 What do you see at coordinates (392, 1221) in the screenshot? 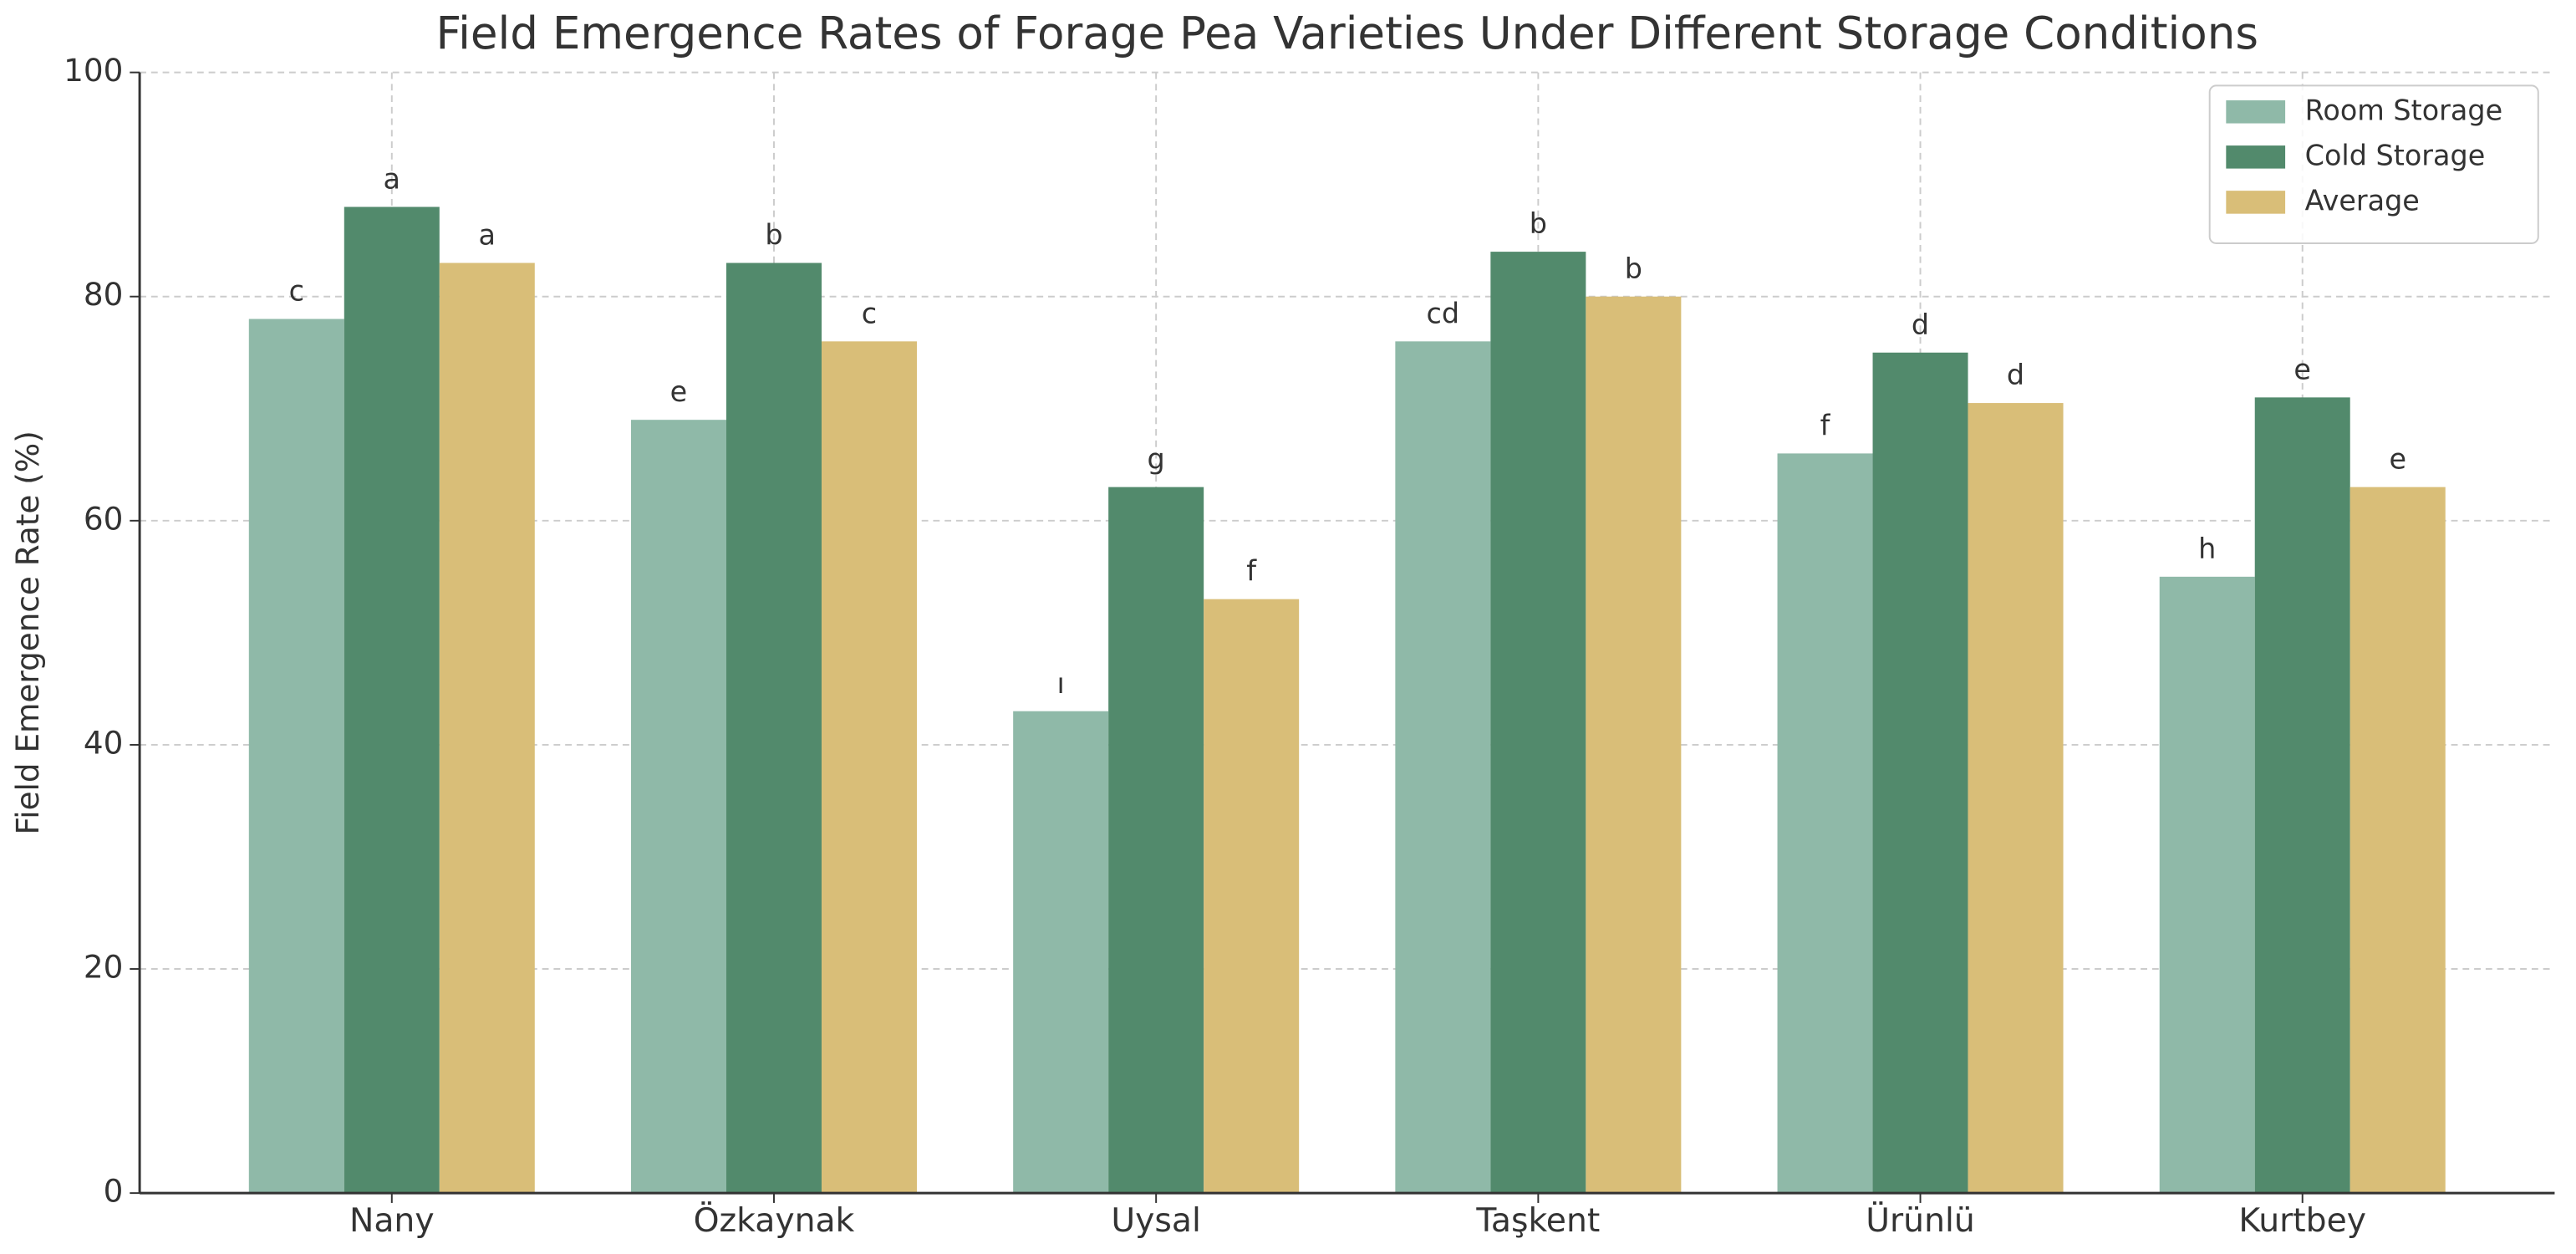
I see `x-tick-label: Nany` at bounding box center [392, 1221].